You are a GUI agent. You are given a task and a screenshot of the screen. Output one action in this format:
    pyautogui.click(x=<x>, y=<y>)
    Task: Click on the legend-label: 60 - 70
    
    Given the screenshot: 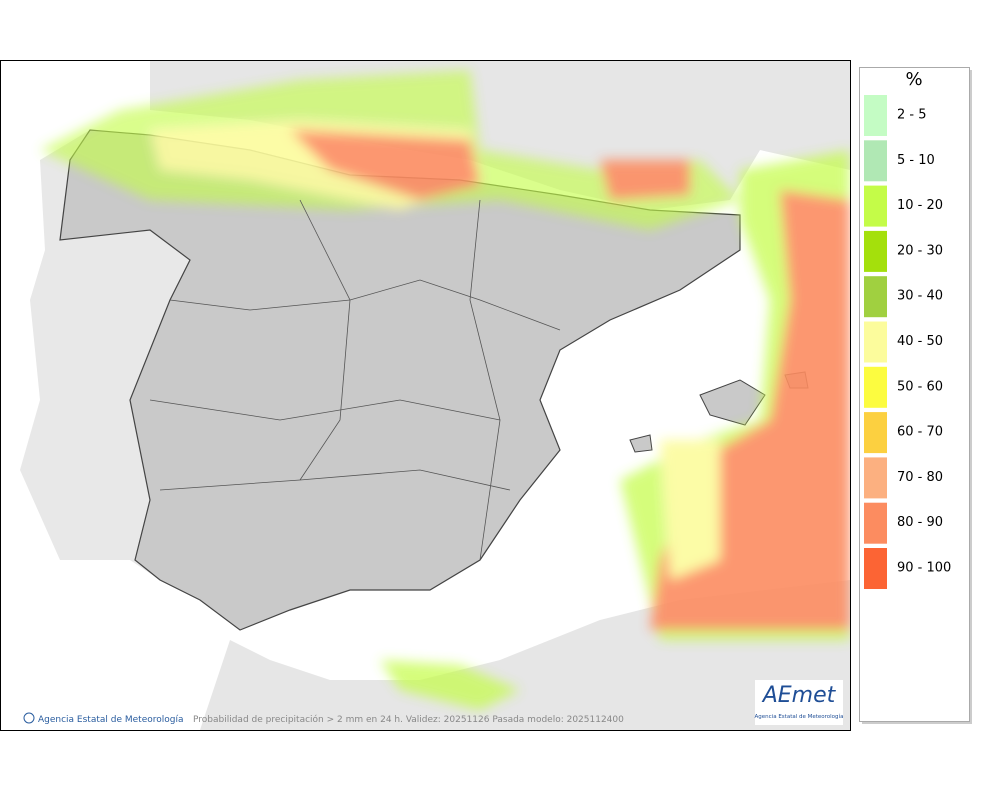 What is the action you would take?
    pyautogui.click(x=920, y=432)
    